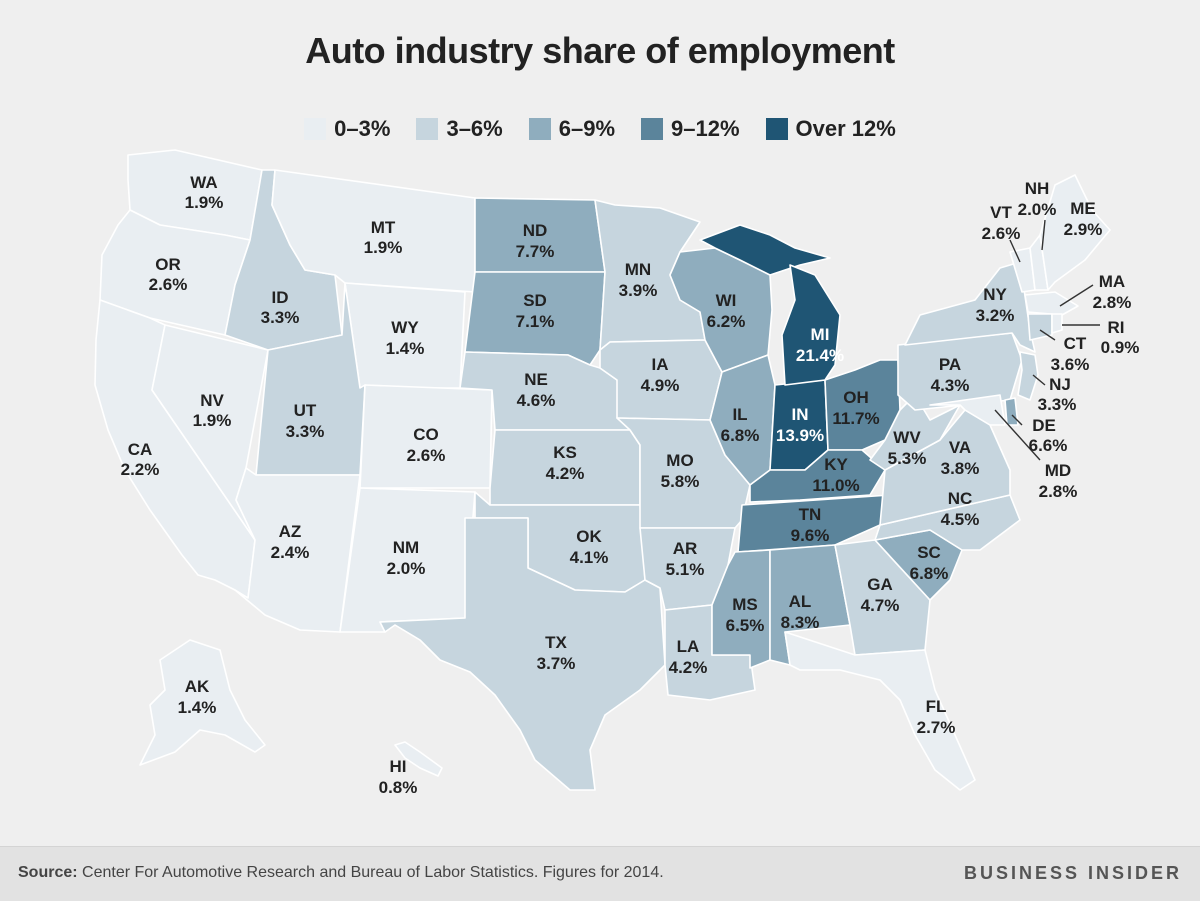  I want to click on label-or-value: 2.6%, so click(168, 284).